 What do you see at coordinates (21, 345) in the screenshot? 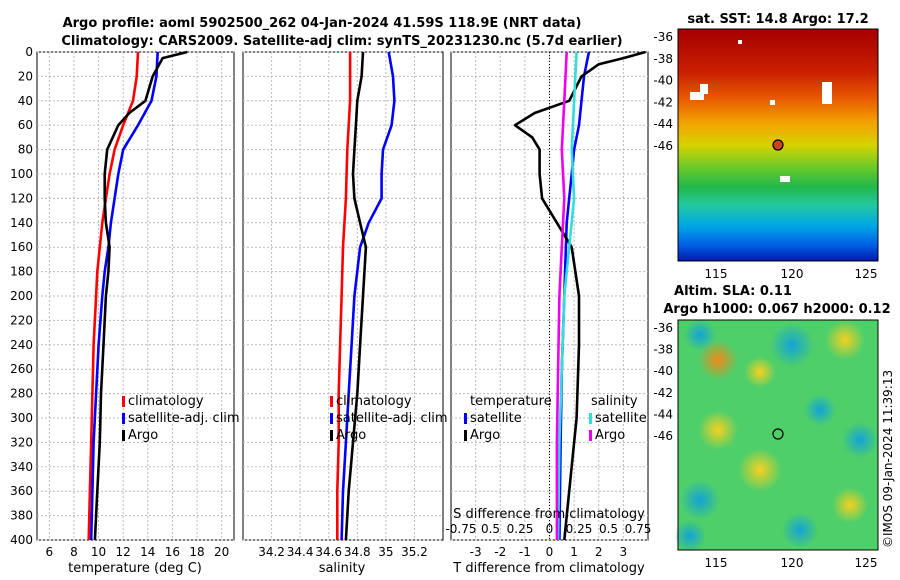
I see `depth-tick-label: 240` at bounding box center [21, 345].